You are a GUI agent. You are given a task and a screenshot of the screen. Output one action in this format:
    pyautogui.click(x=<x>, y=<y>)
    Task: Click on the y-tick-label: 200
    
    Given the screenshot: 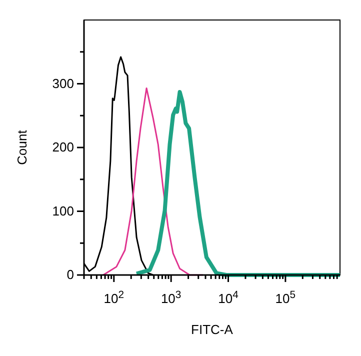 What is the action you would take?
    pyautogui.click(x=63, y=147)
    